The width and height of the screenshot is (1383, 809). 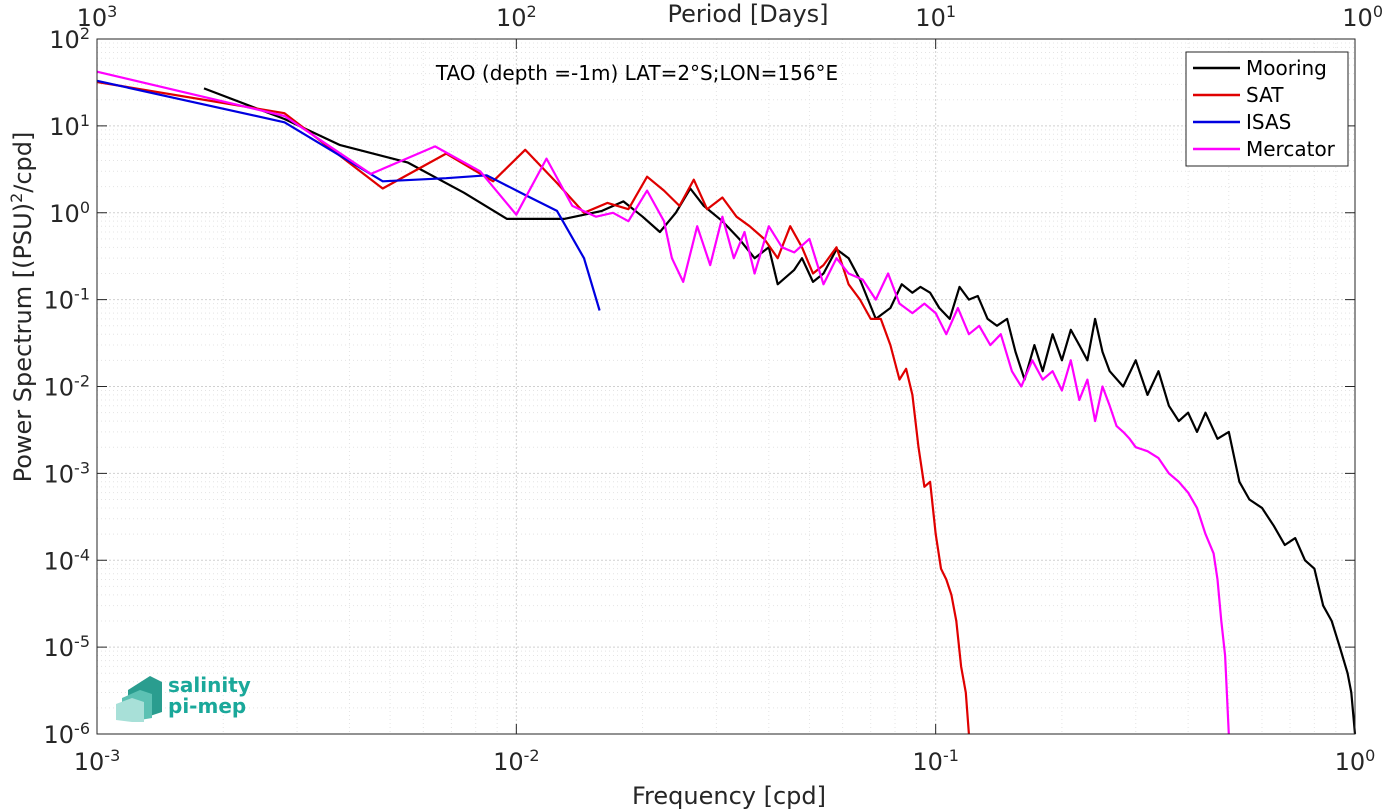 What do you see at coordinates (112, 11) in the screenshot?
I see `x2-tick-label-exp: 3` at bounding box center [112, 11].